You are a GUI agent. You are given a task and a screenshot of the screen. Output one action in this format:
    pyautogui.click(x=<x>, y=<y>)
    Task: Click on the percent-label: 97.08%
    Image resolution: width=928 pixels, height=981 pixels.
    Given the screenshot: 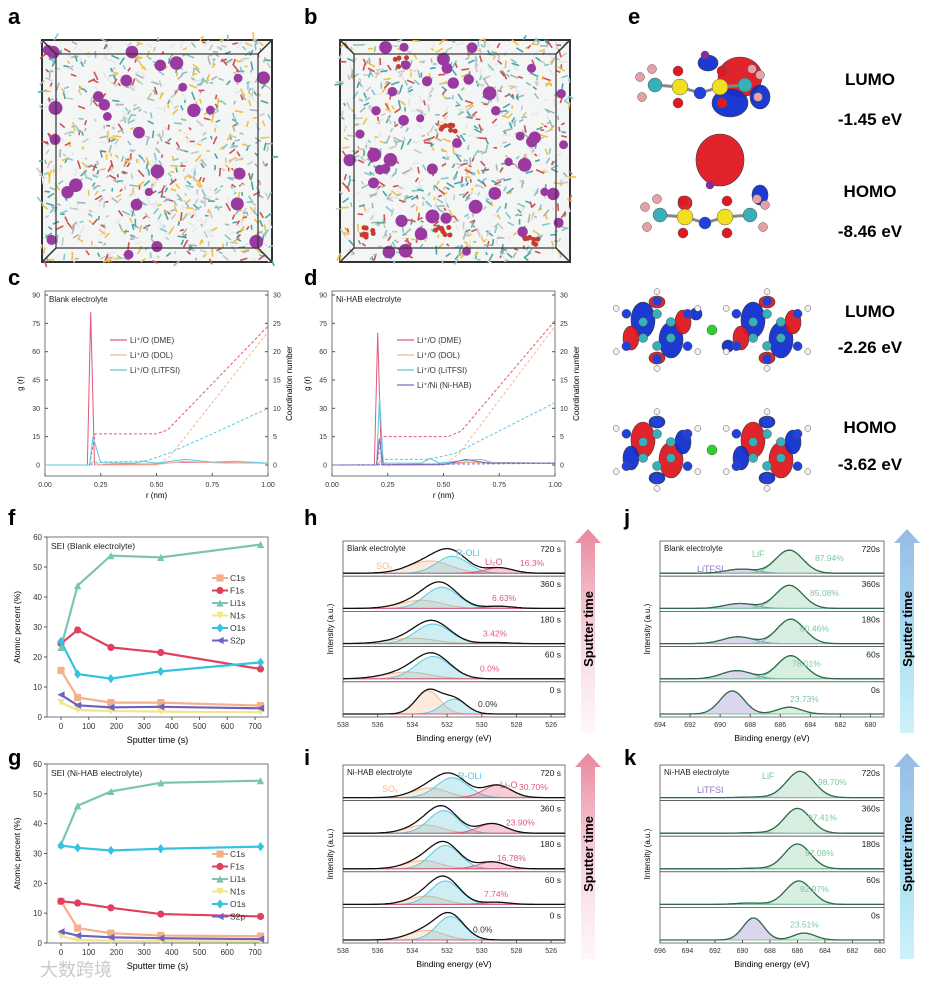 What is the action you would take?
    pyautogui.click(x=819, y=853)
    